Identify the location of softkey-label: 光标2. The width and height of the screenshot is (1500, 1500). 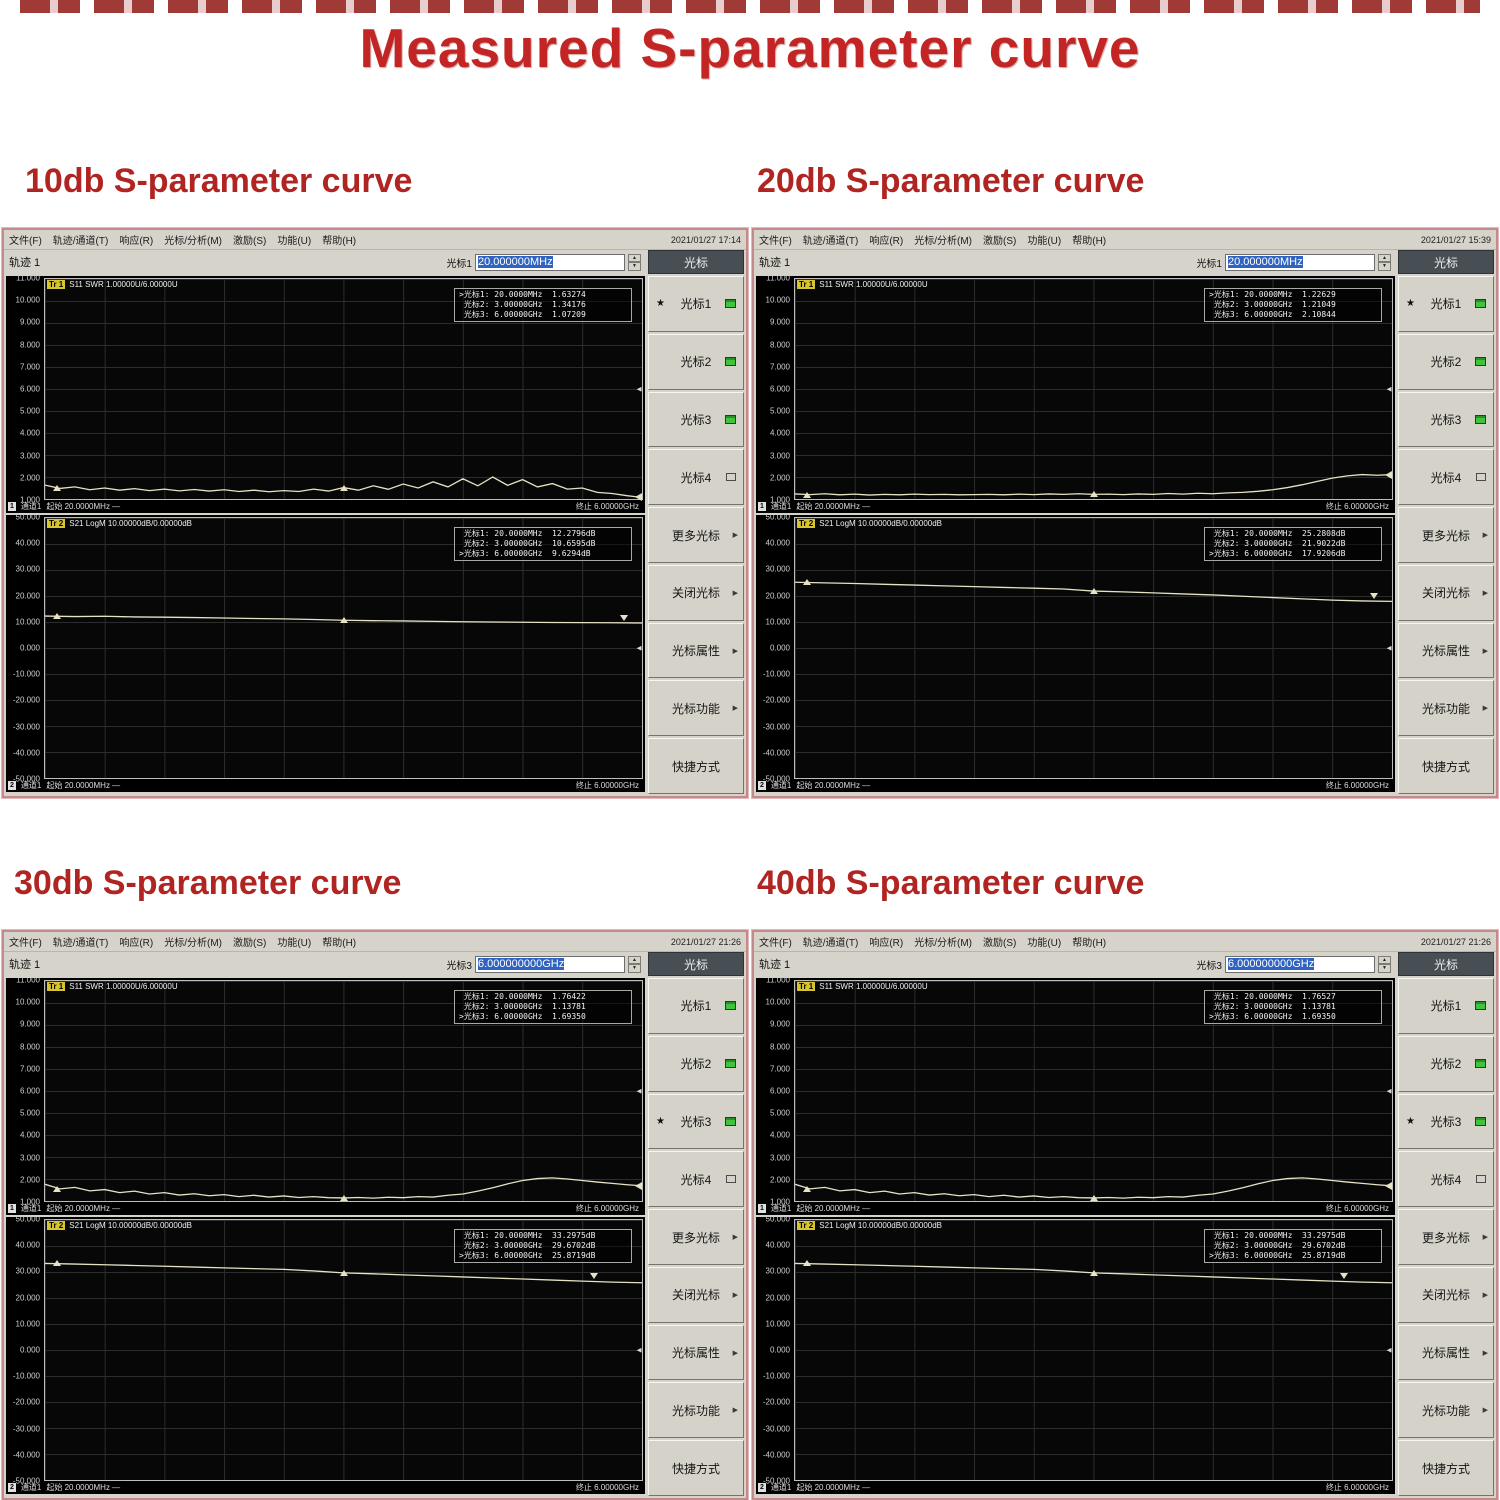
(696, 362).